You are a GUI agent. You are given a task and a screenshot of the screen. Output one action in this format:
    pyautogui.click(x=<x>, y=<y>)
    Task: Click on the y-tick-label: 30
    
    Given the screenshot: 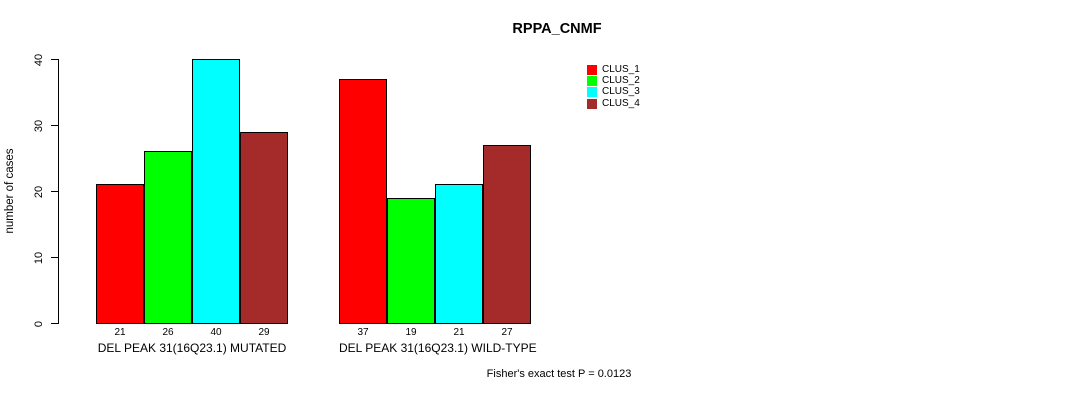 What is the action you would take?
    pyautogui.click(x=39, y=125)
    